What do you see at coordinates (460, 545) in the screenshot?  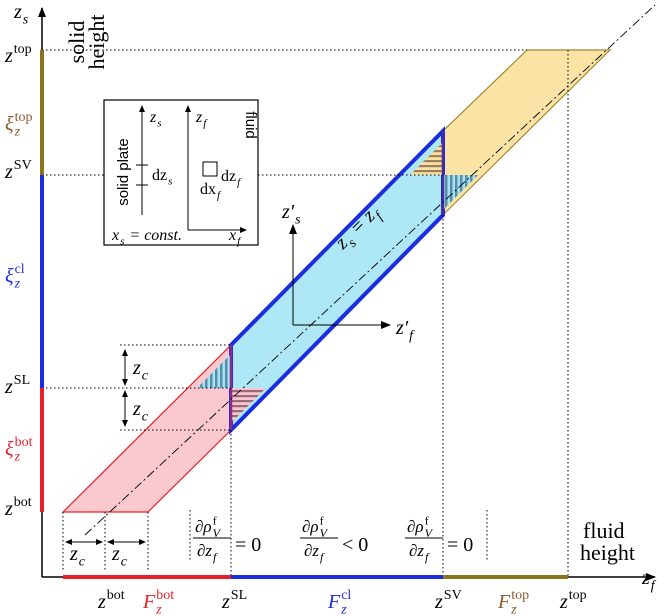 I see `formula-rel: = 0` at bounding box center [460, 545].